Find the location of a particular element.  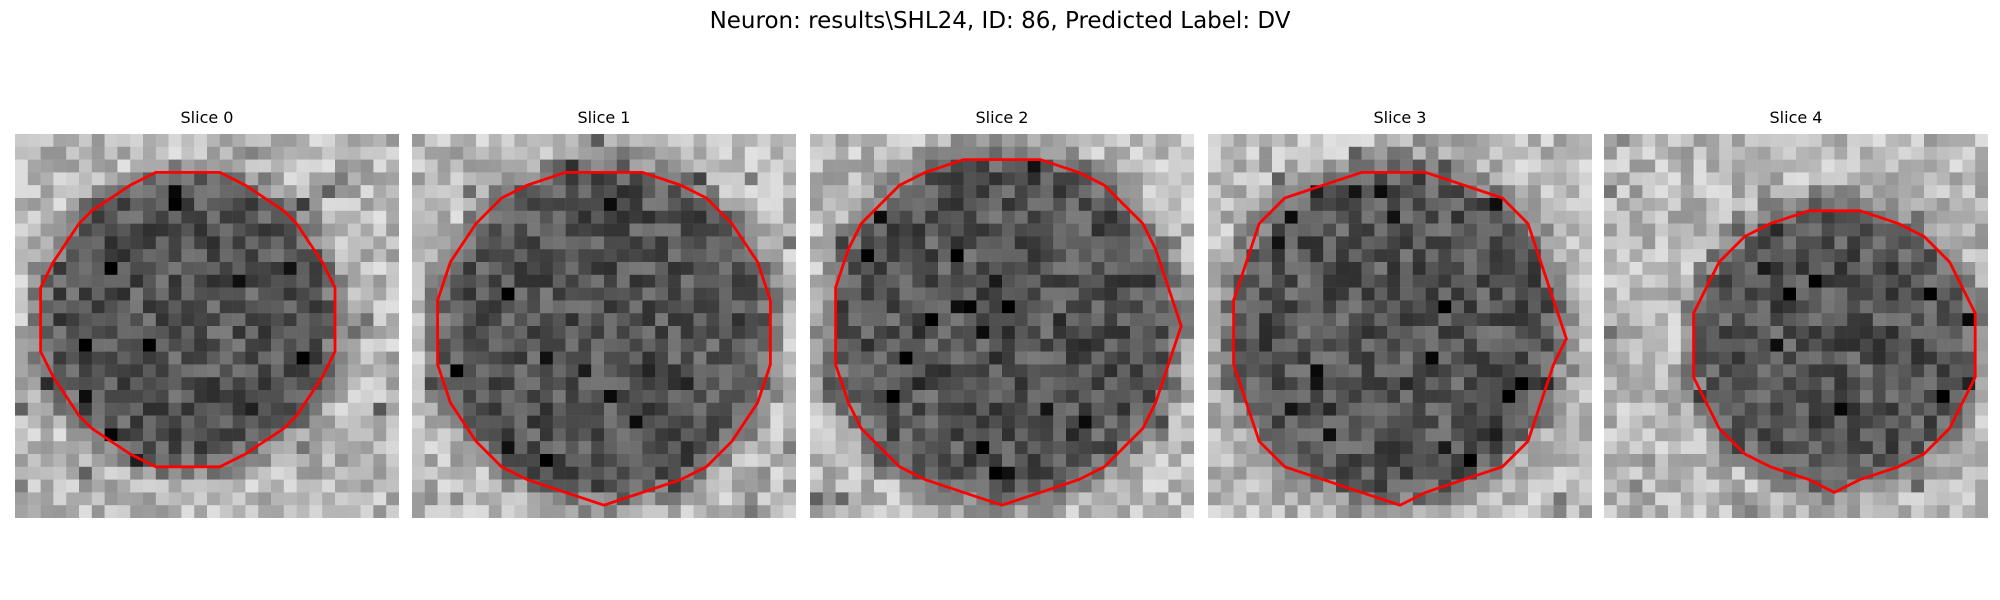

panel-title: Slice 4 is located at coordinates (1796, 117).